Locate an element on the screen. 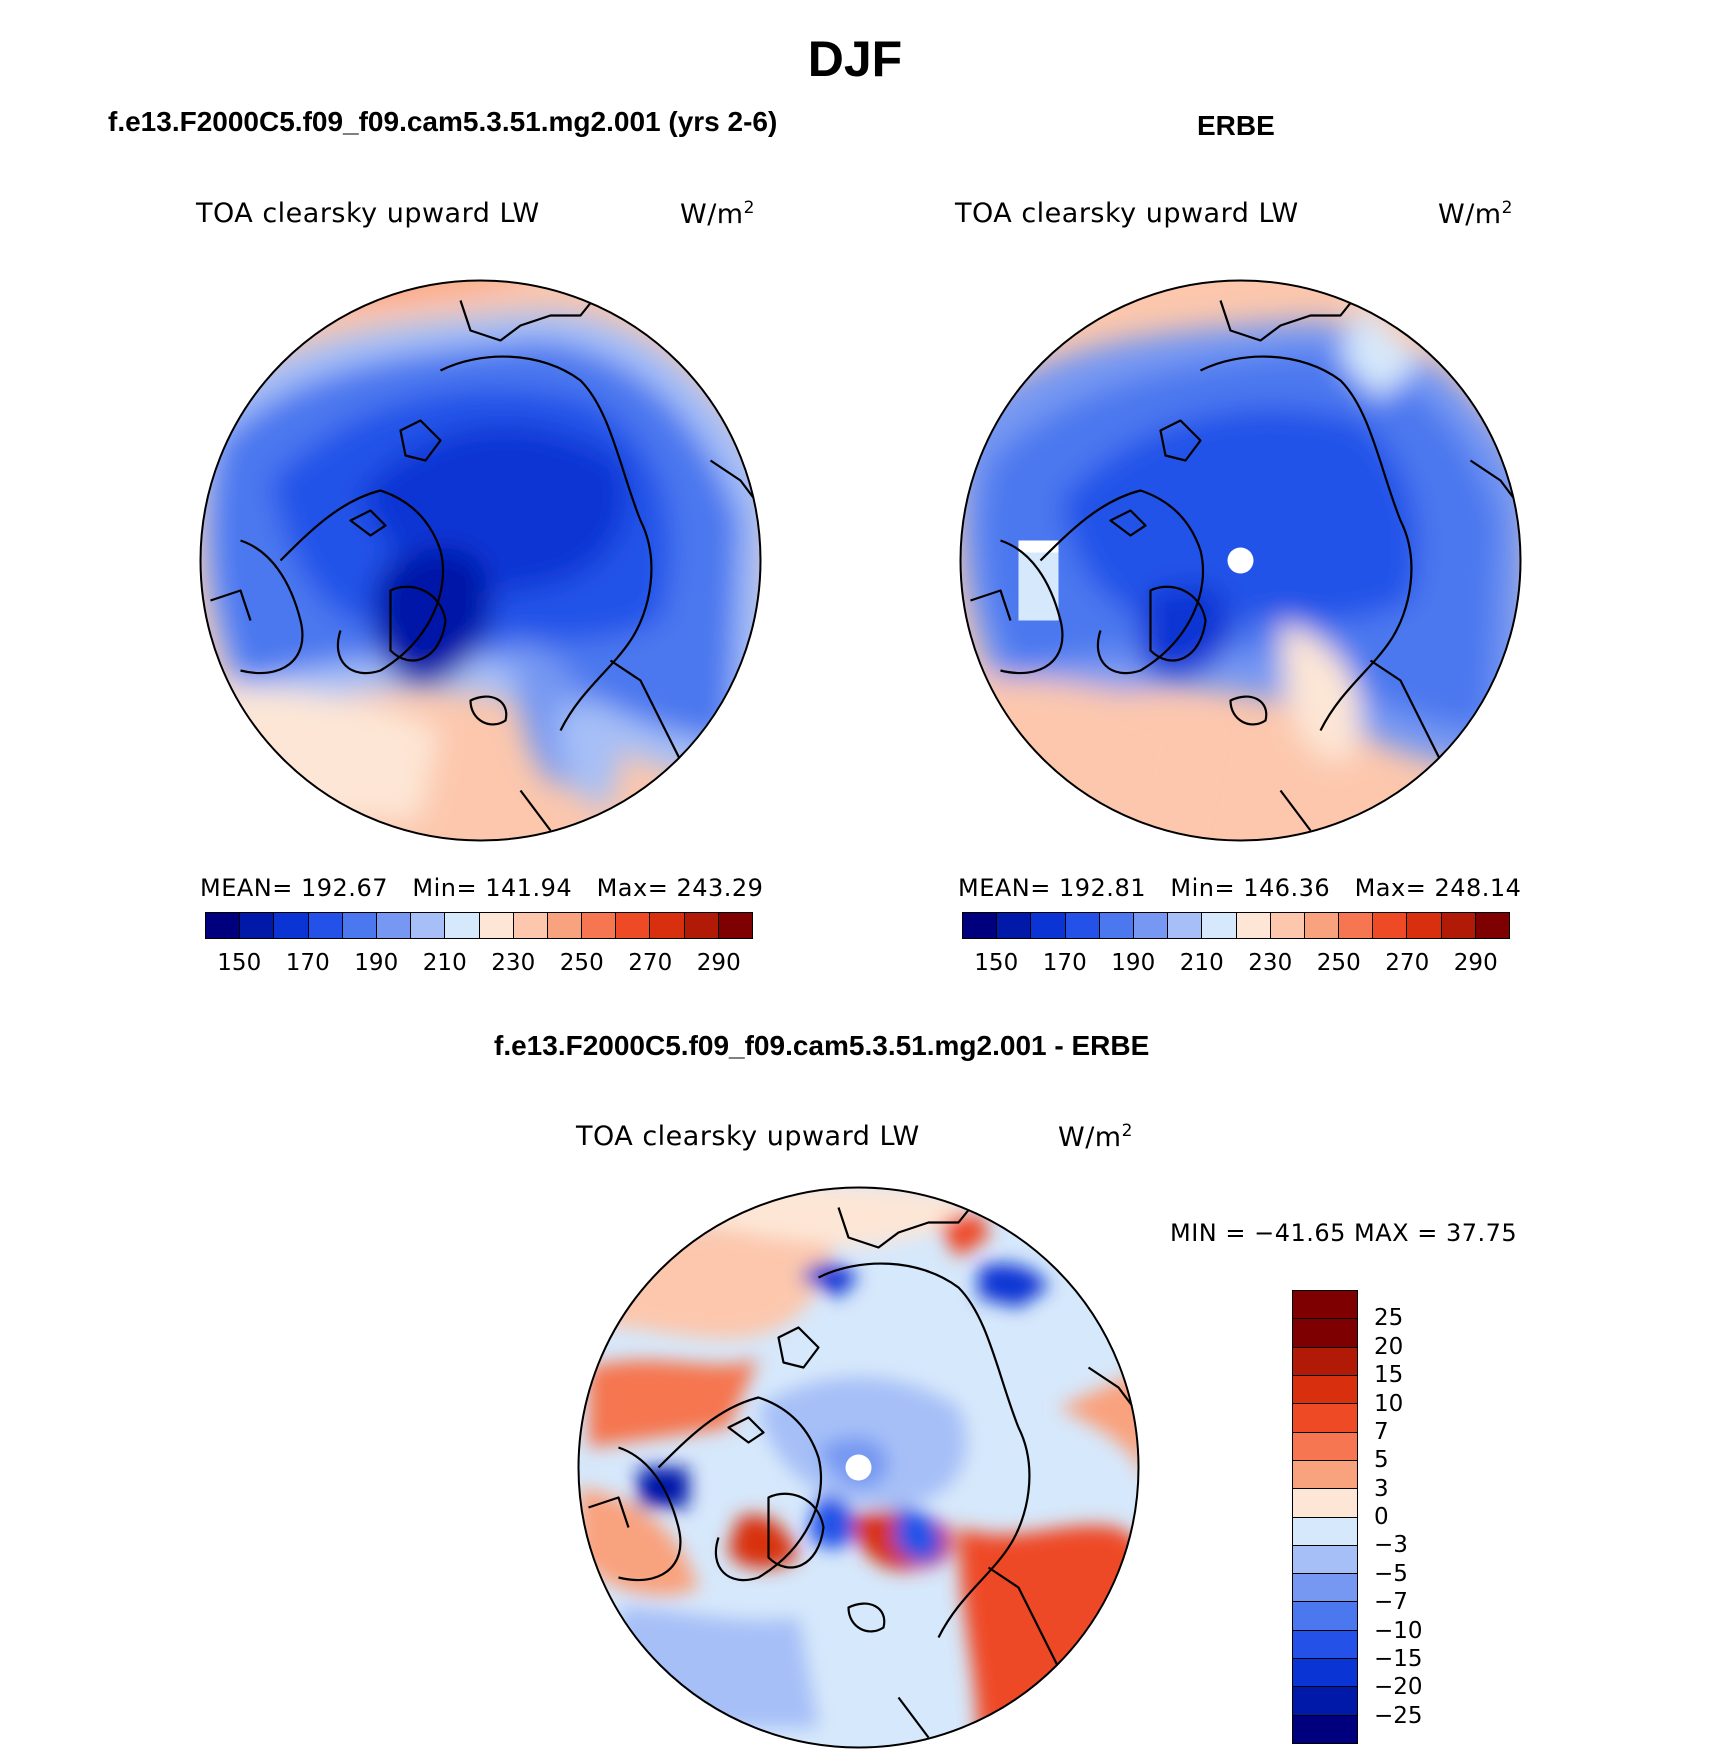  diff-colorbar-tick-label: 5 is located at coordinates (1381, 1460).